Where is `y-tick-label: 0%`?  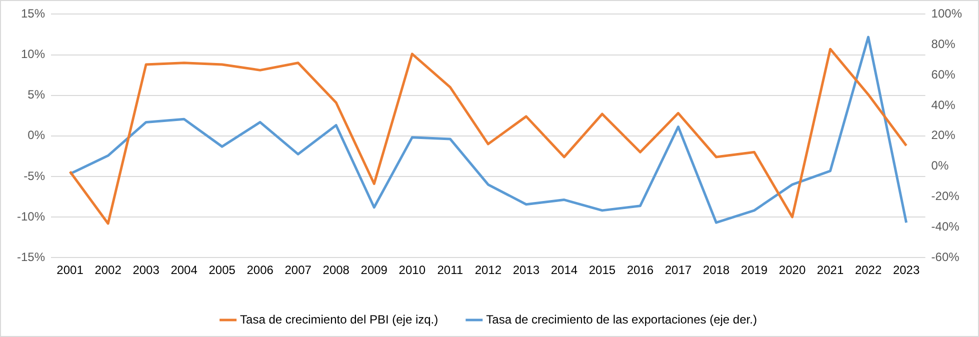 y-tick-label: 0% is located at coordinates (37, 135).